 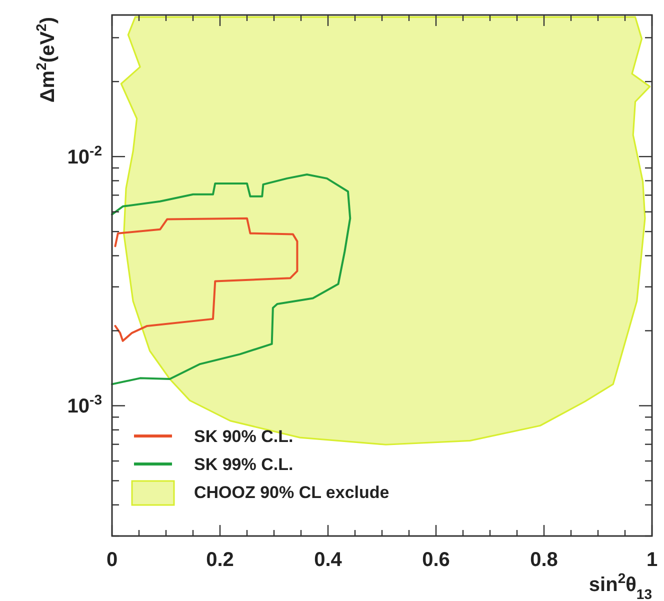 What do you see at coordinates (436, 560) in the screenshot?
I see `x-tick-label: 0.6` at bounding box center [436, 560].